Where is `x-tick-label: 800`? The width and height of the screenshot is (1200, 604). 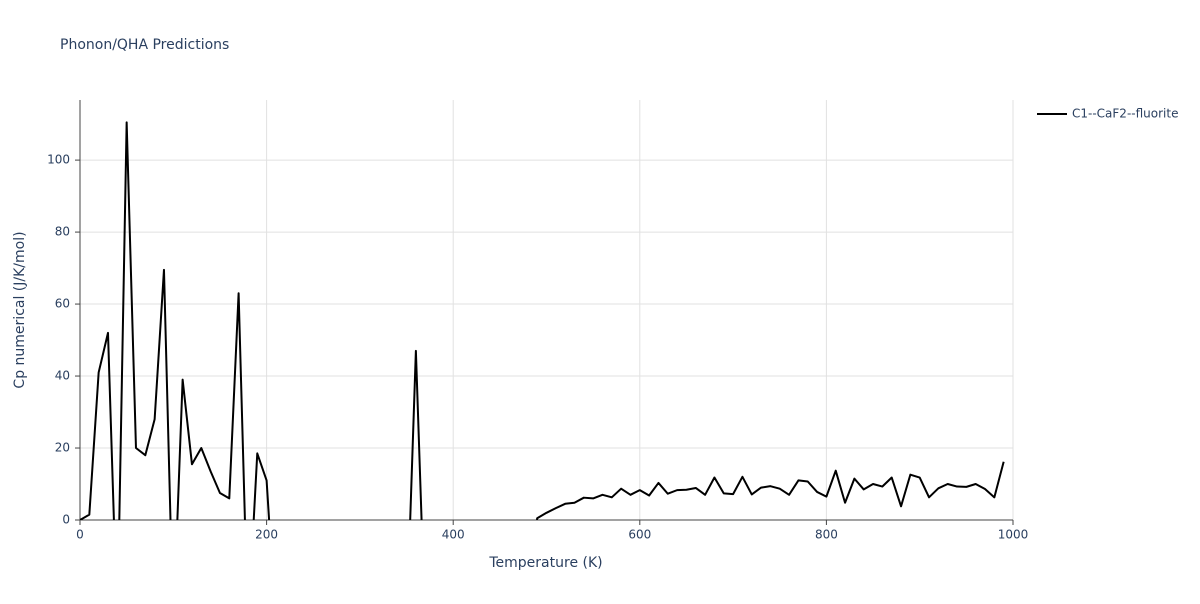 x-tick-label: 800 is located at coordinates (826, 535).